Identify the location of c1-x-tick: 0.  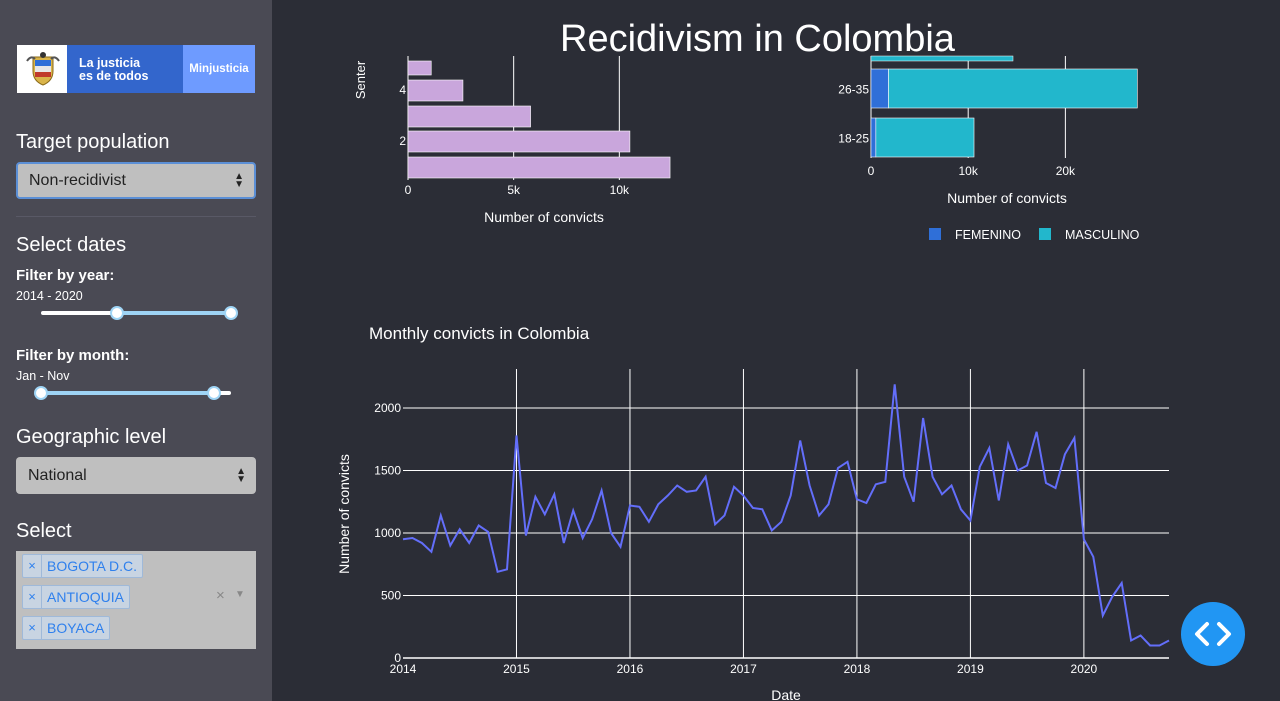
(408, 190).